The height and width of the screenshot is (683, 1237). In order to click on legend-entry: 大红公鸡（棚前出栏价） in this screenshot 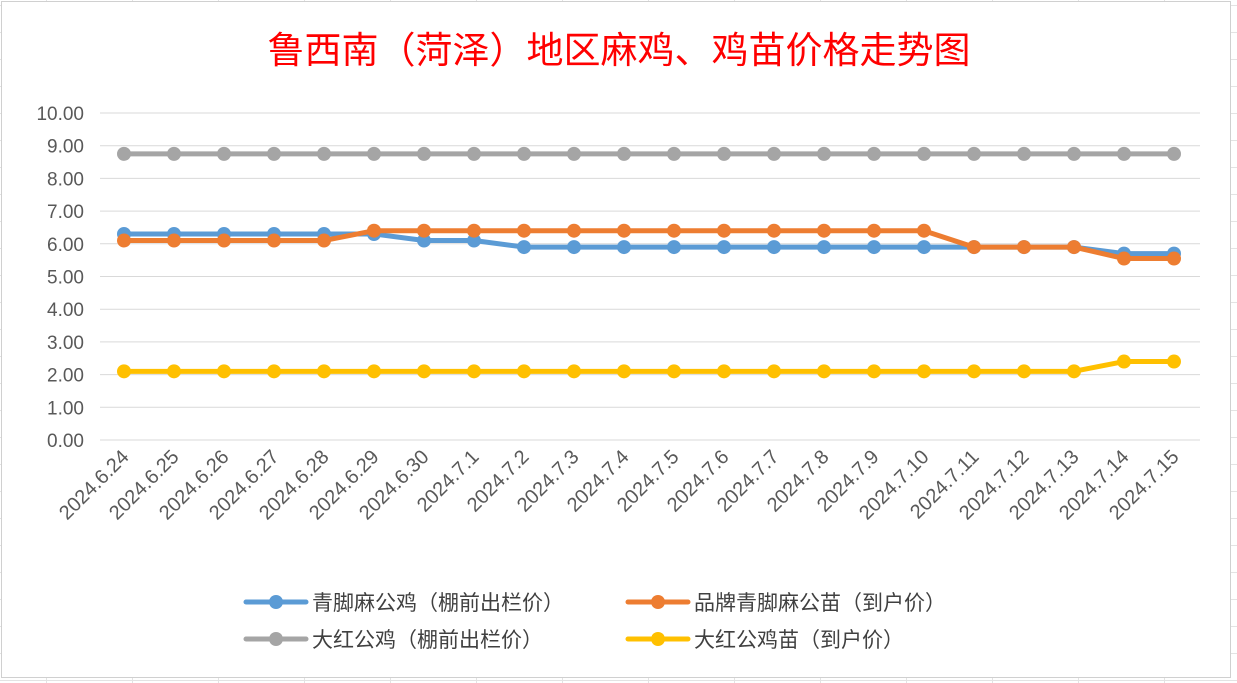, I will do `click(393, 640)`.